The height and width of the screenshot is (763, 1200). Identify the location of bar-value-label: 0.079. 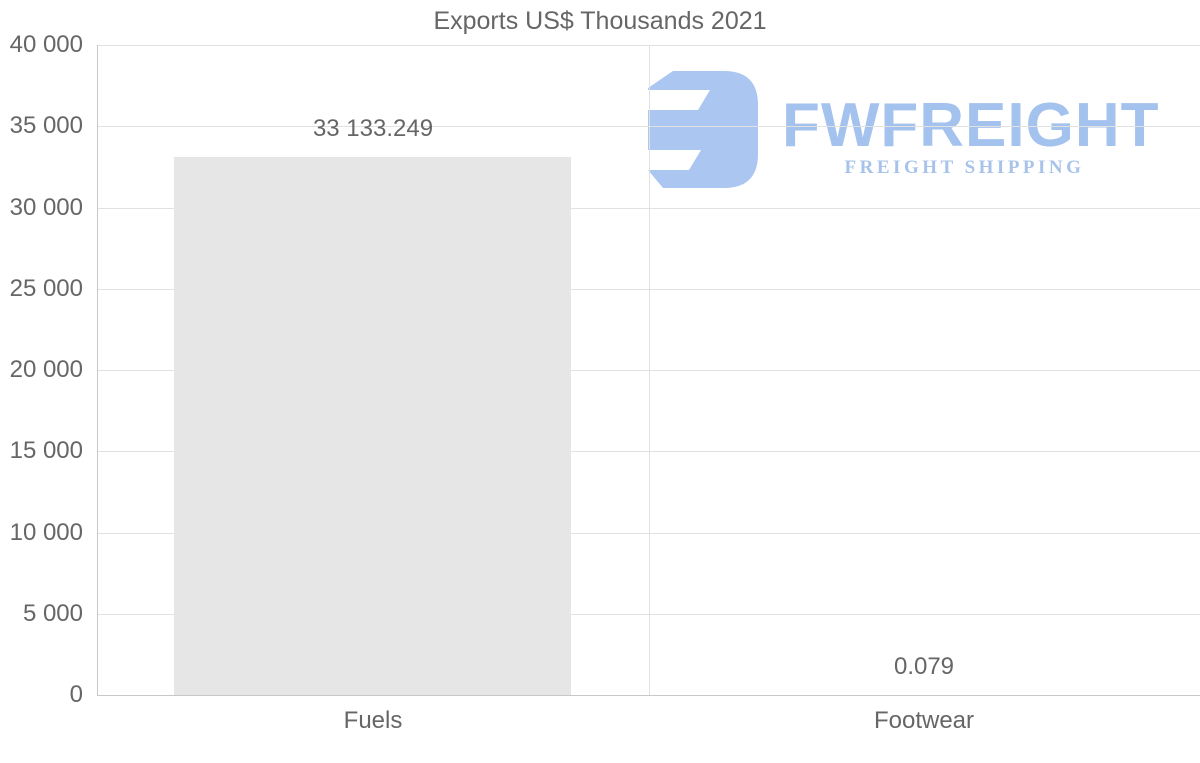
(924, 666).